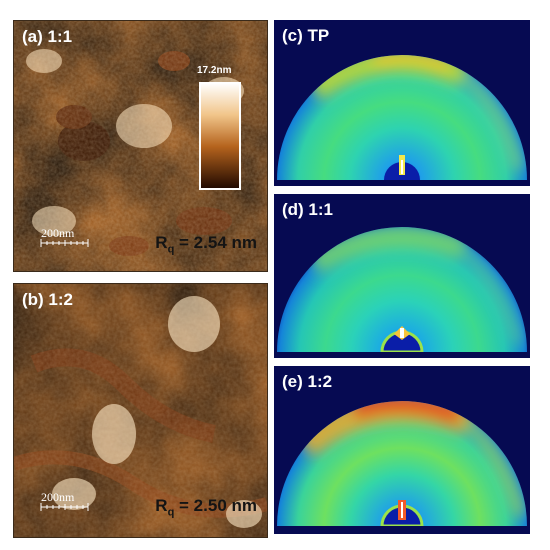 The width and height of the screenshot is (550, 550). I want to click on roughness-b: Rq = 2.50 nm, so click(206, 507).